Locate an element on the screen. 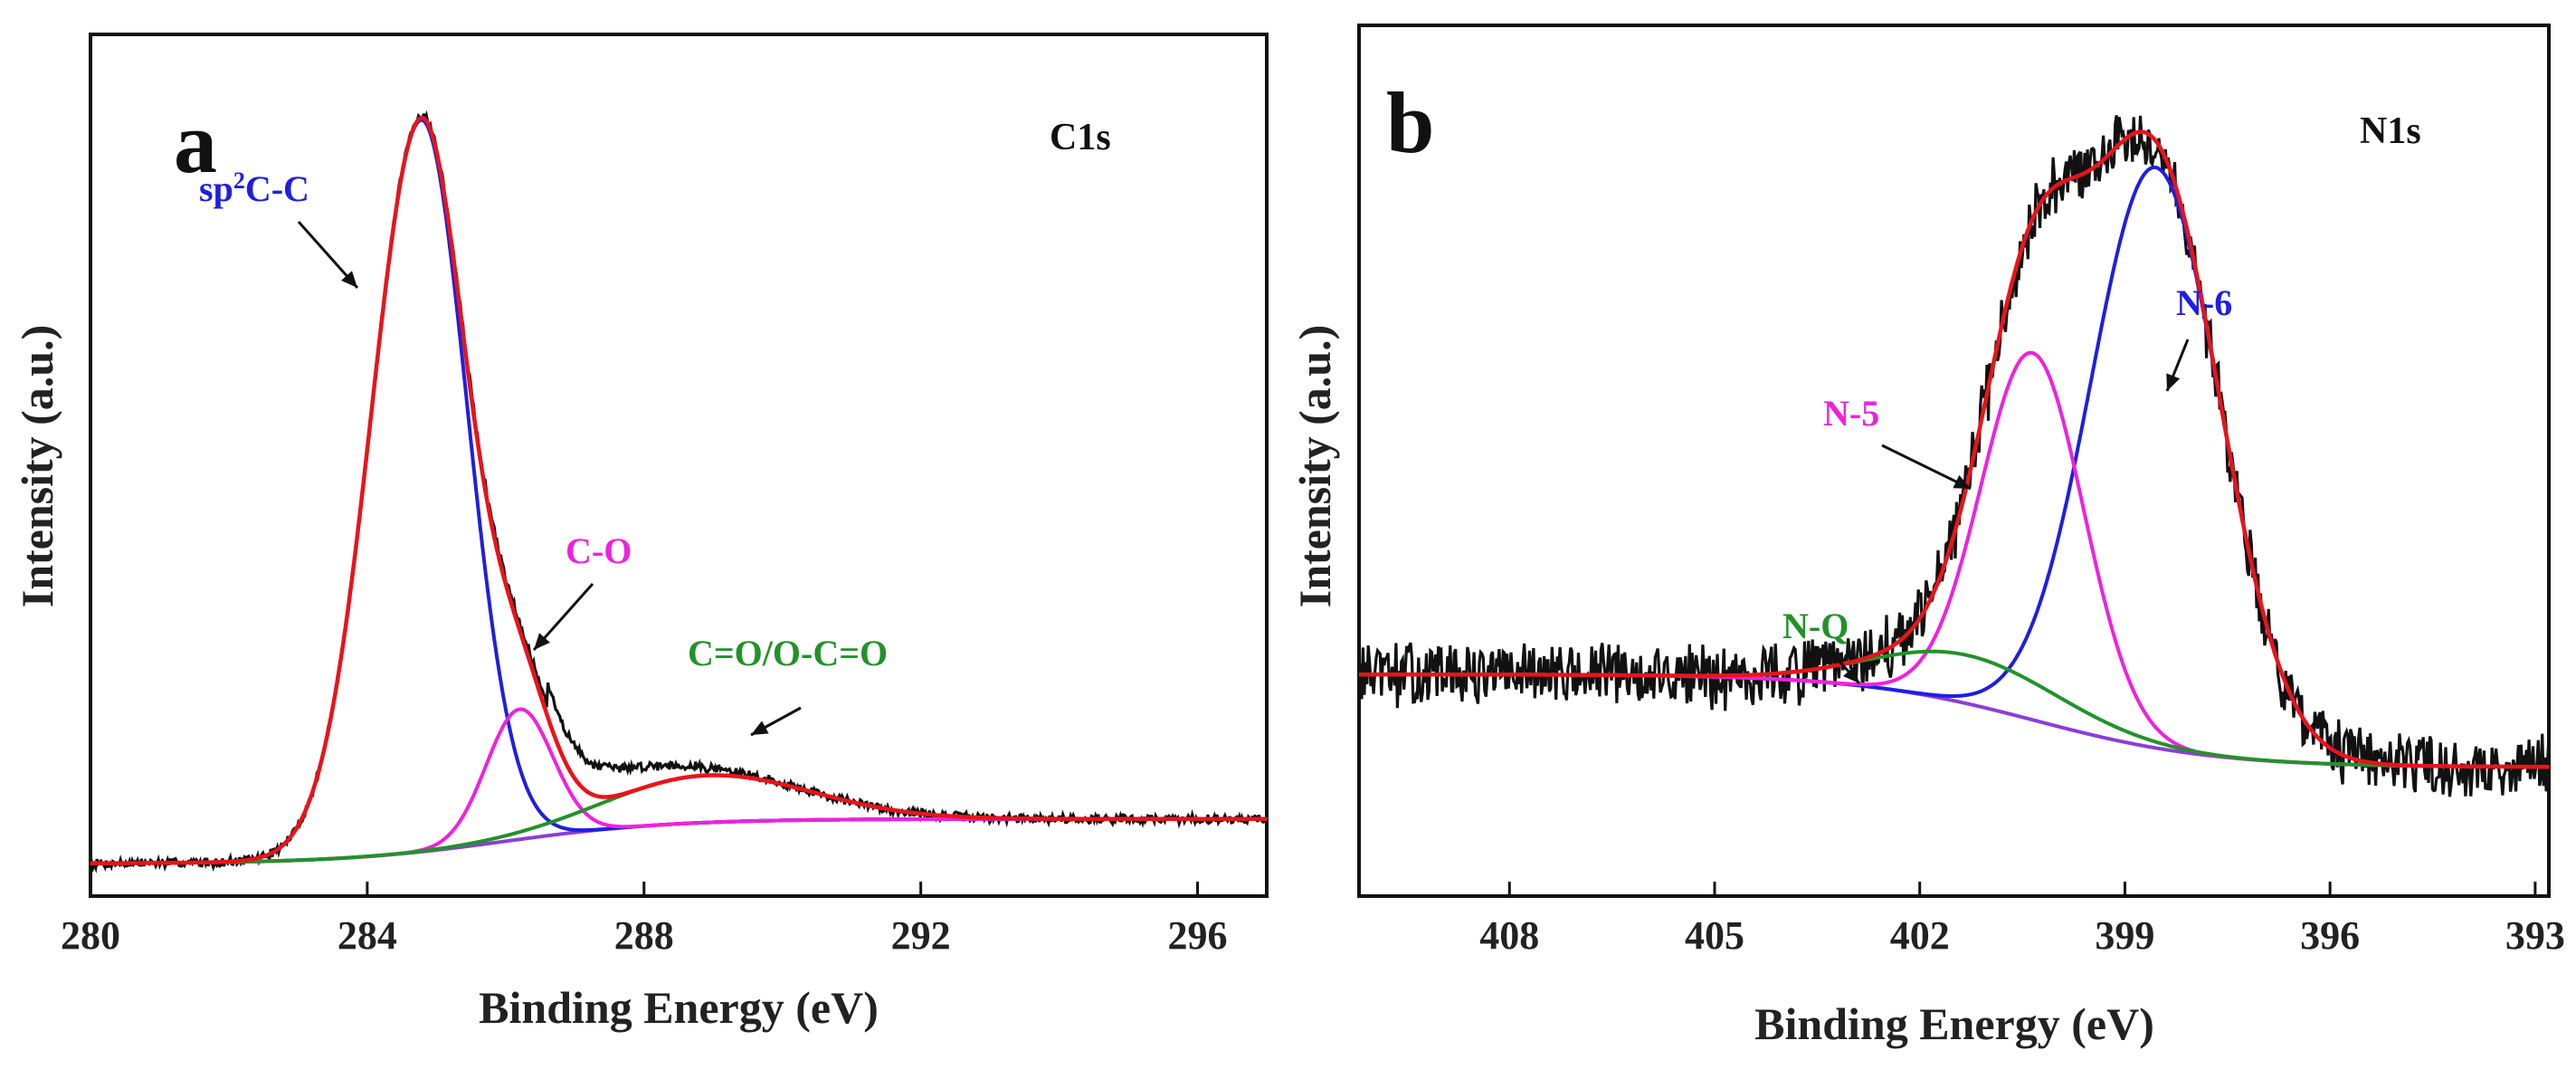  x-tick-label: 288 is located at coordinates (644, 935).